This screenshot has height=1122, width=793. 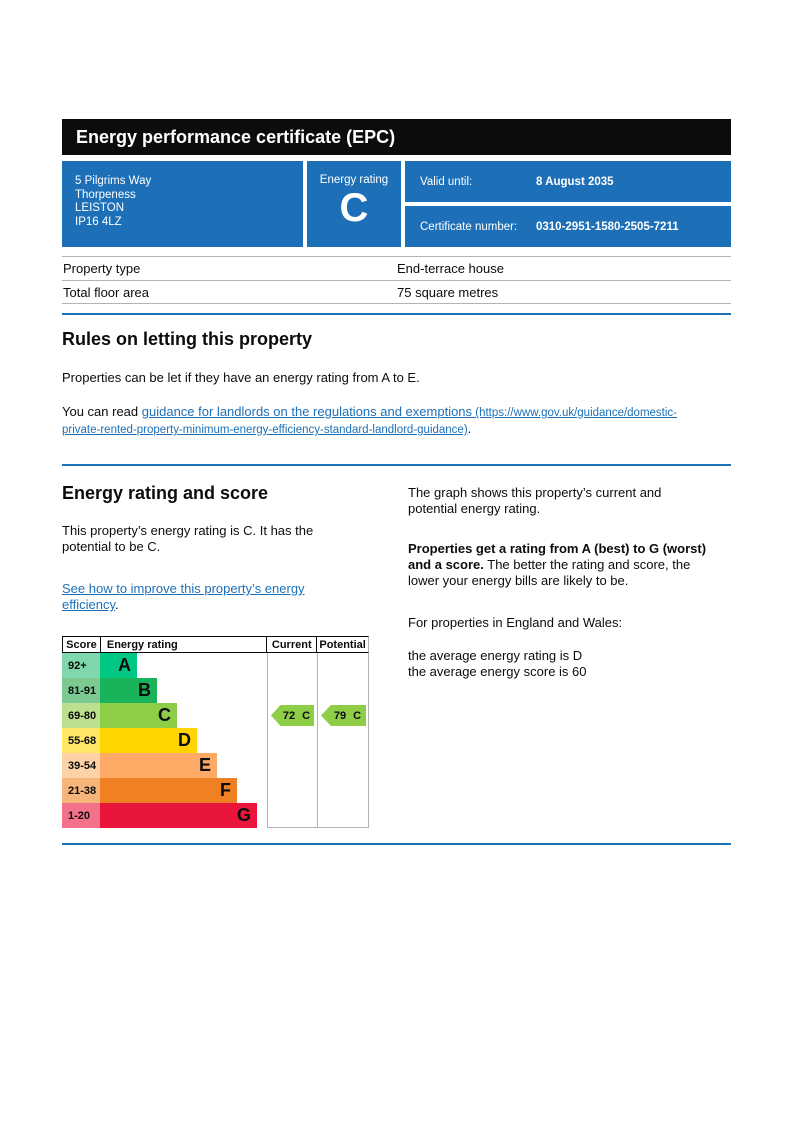 What do you see at coordinates (469, 226) in the screenshot?
I see `certificate-number-label: Certificate number:` at bounding box center [469, 226].